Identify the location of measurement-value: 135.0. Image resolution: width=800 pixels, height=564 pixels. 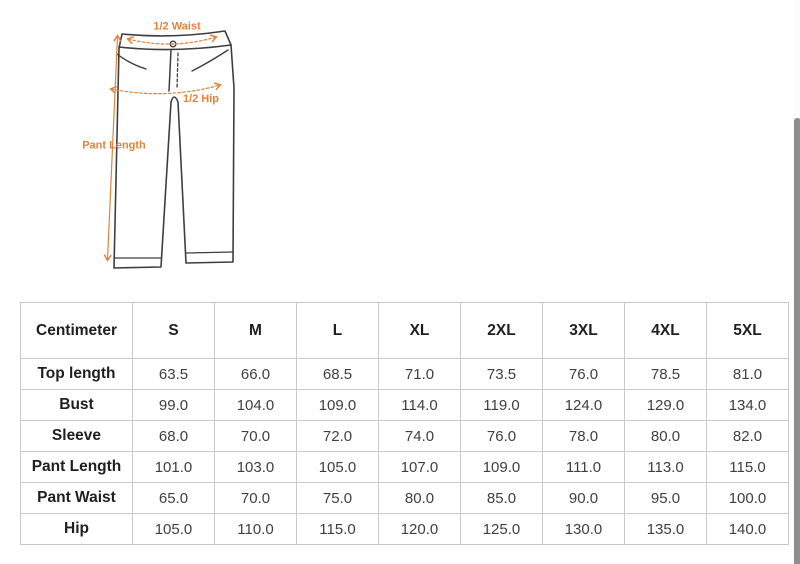
(665, 529).